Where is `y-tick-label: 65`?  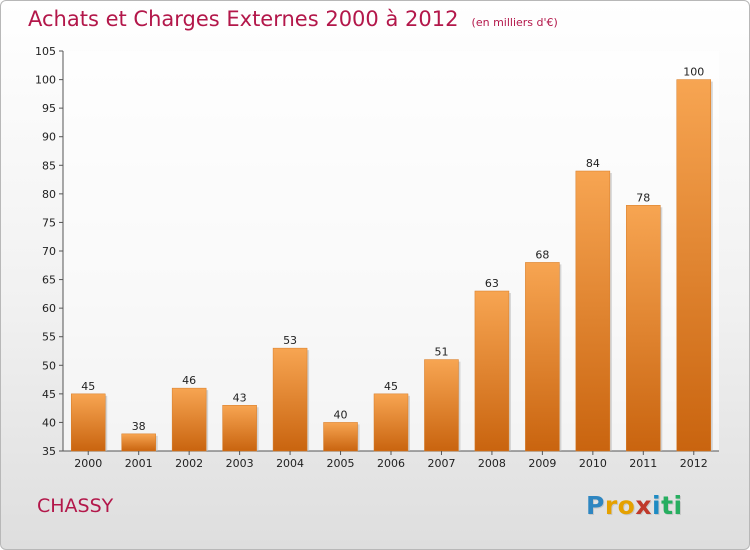
y-tick-label: 65 is located at coordinates (49, 280).